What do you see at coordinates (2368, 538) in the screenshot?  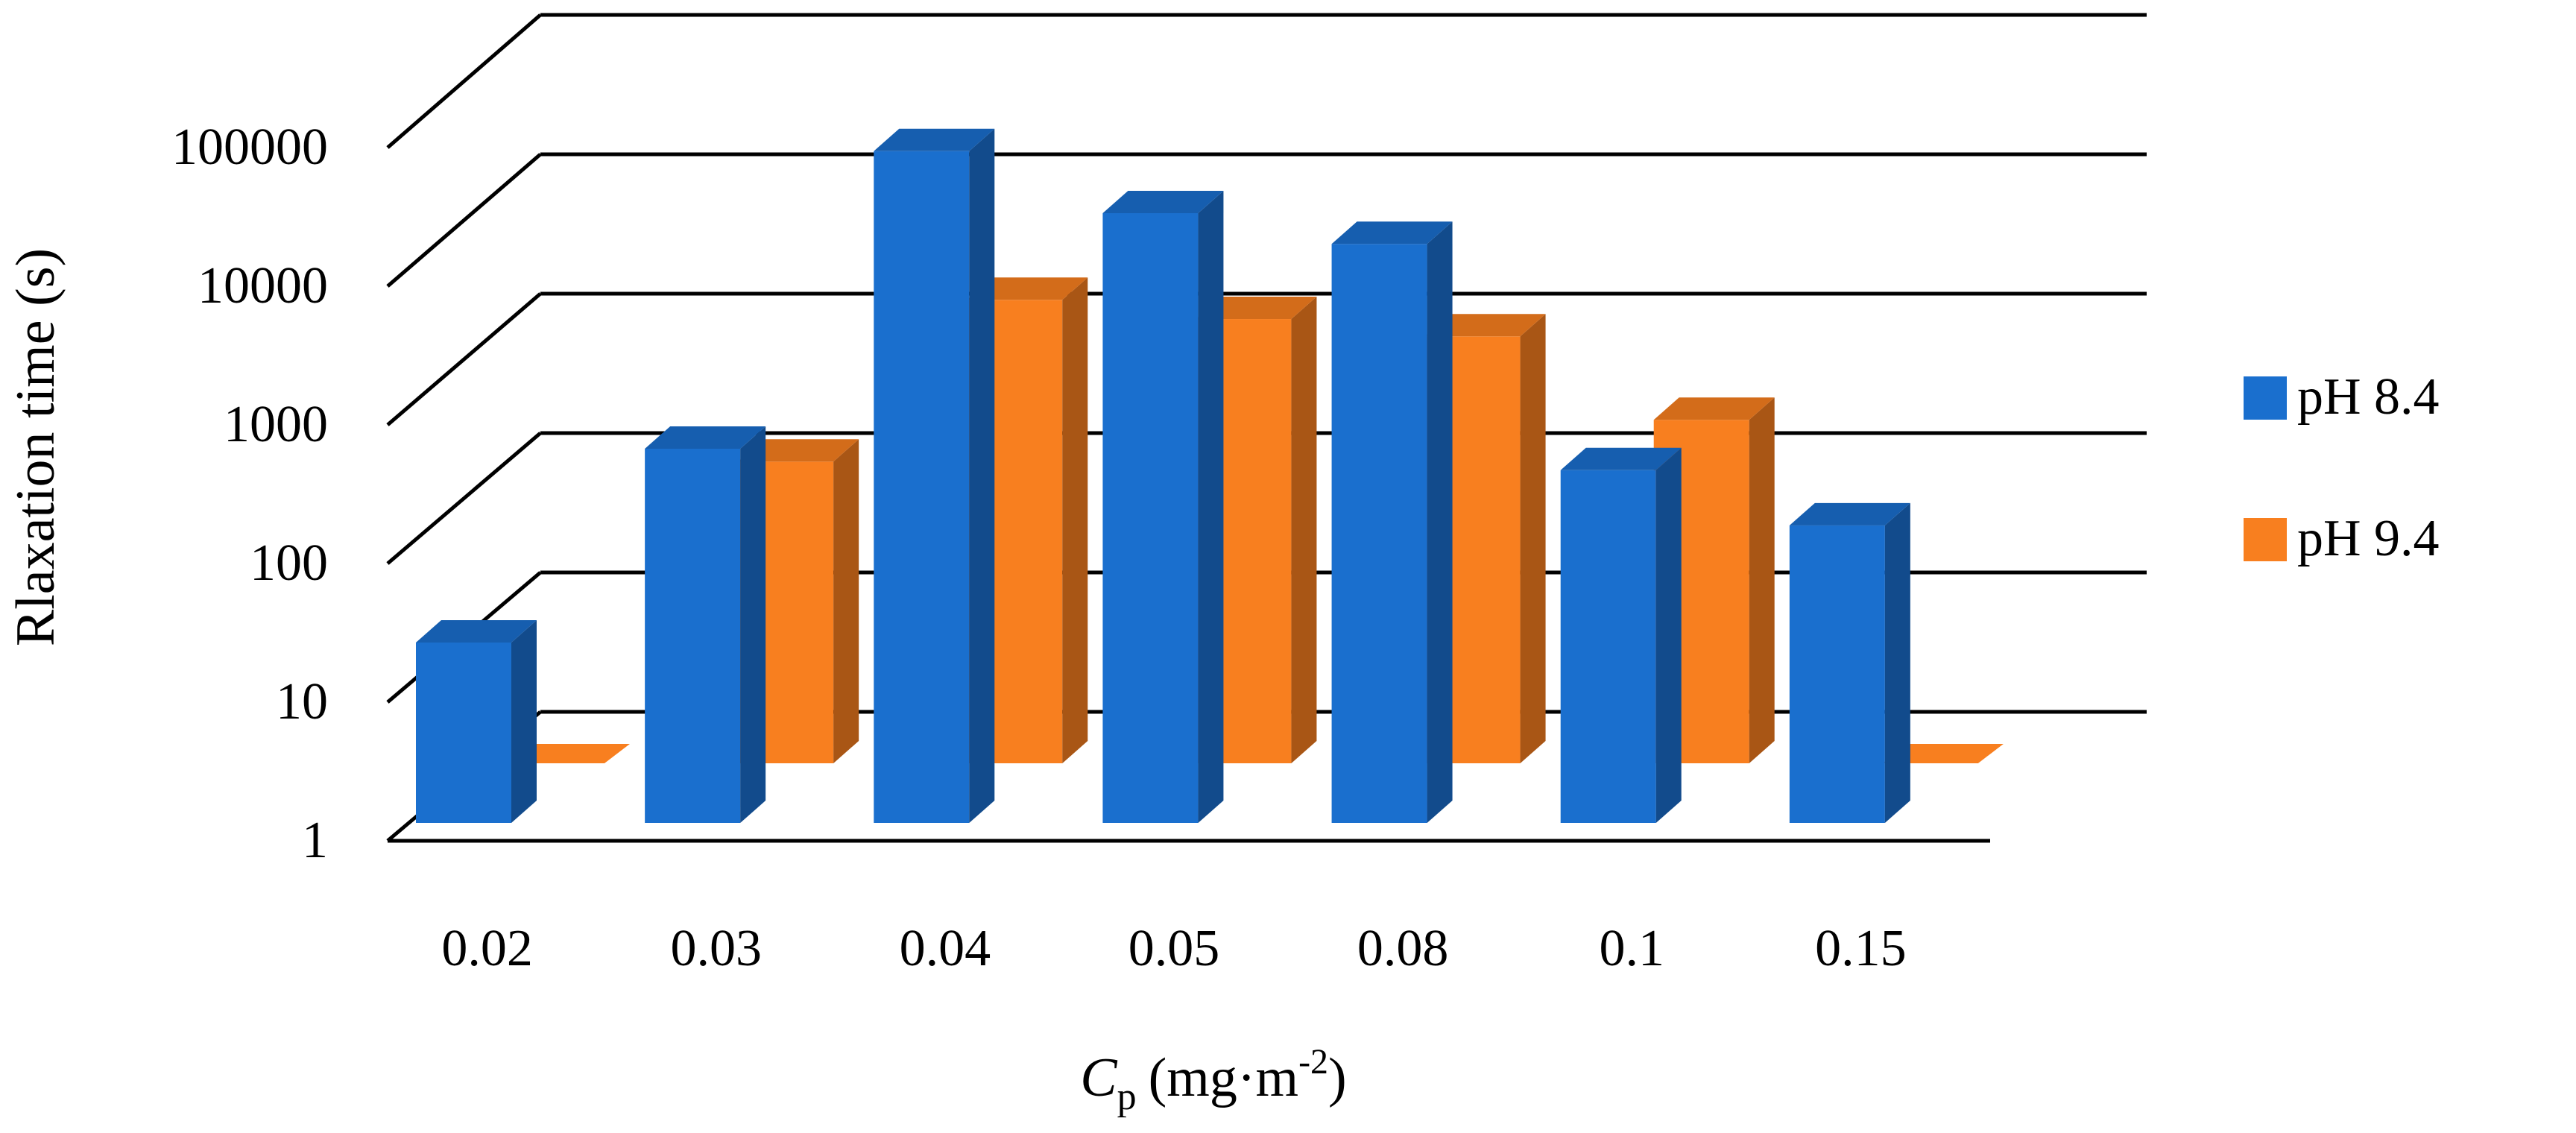 I see `legend-label: pH 9.4` at bounding box center [2368, 538].